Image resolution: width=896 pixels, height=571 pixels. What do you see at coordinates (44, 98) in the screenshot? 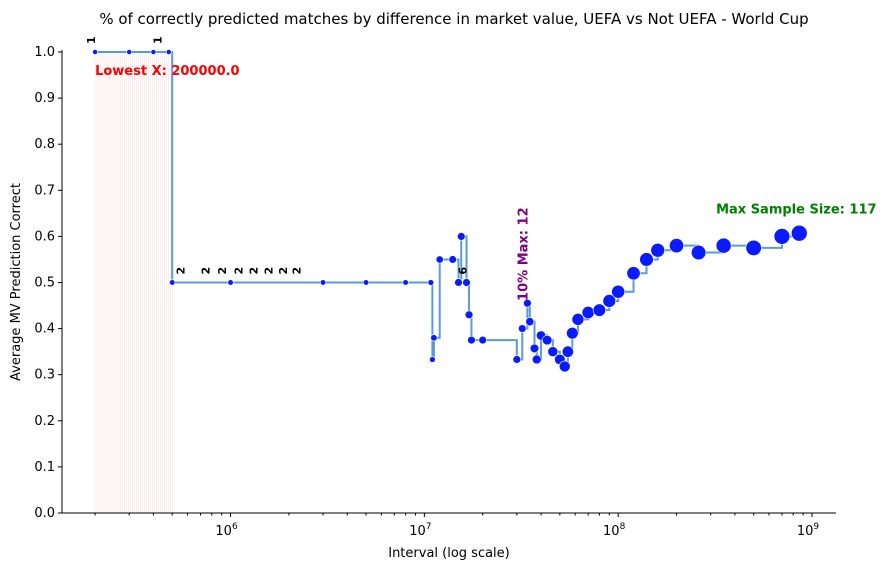
I see `y-tick-label: 0.9` at bounding box center [44, 98].